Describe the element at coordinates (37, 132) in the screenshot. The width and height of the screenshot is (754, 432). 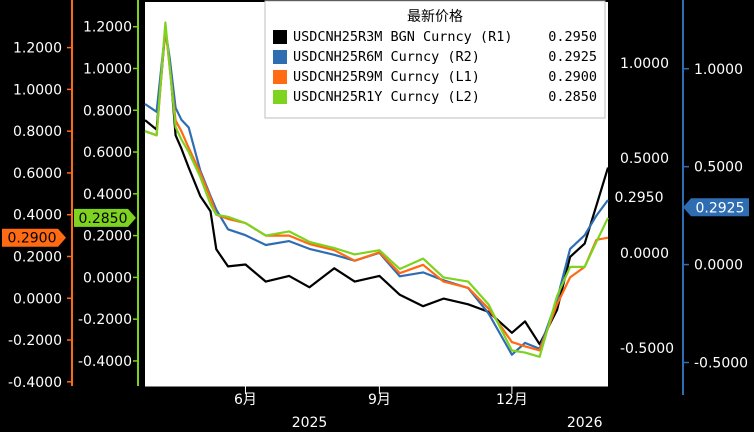
I see `y-tick-label-l1: 0.8000` at that location.